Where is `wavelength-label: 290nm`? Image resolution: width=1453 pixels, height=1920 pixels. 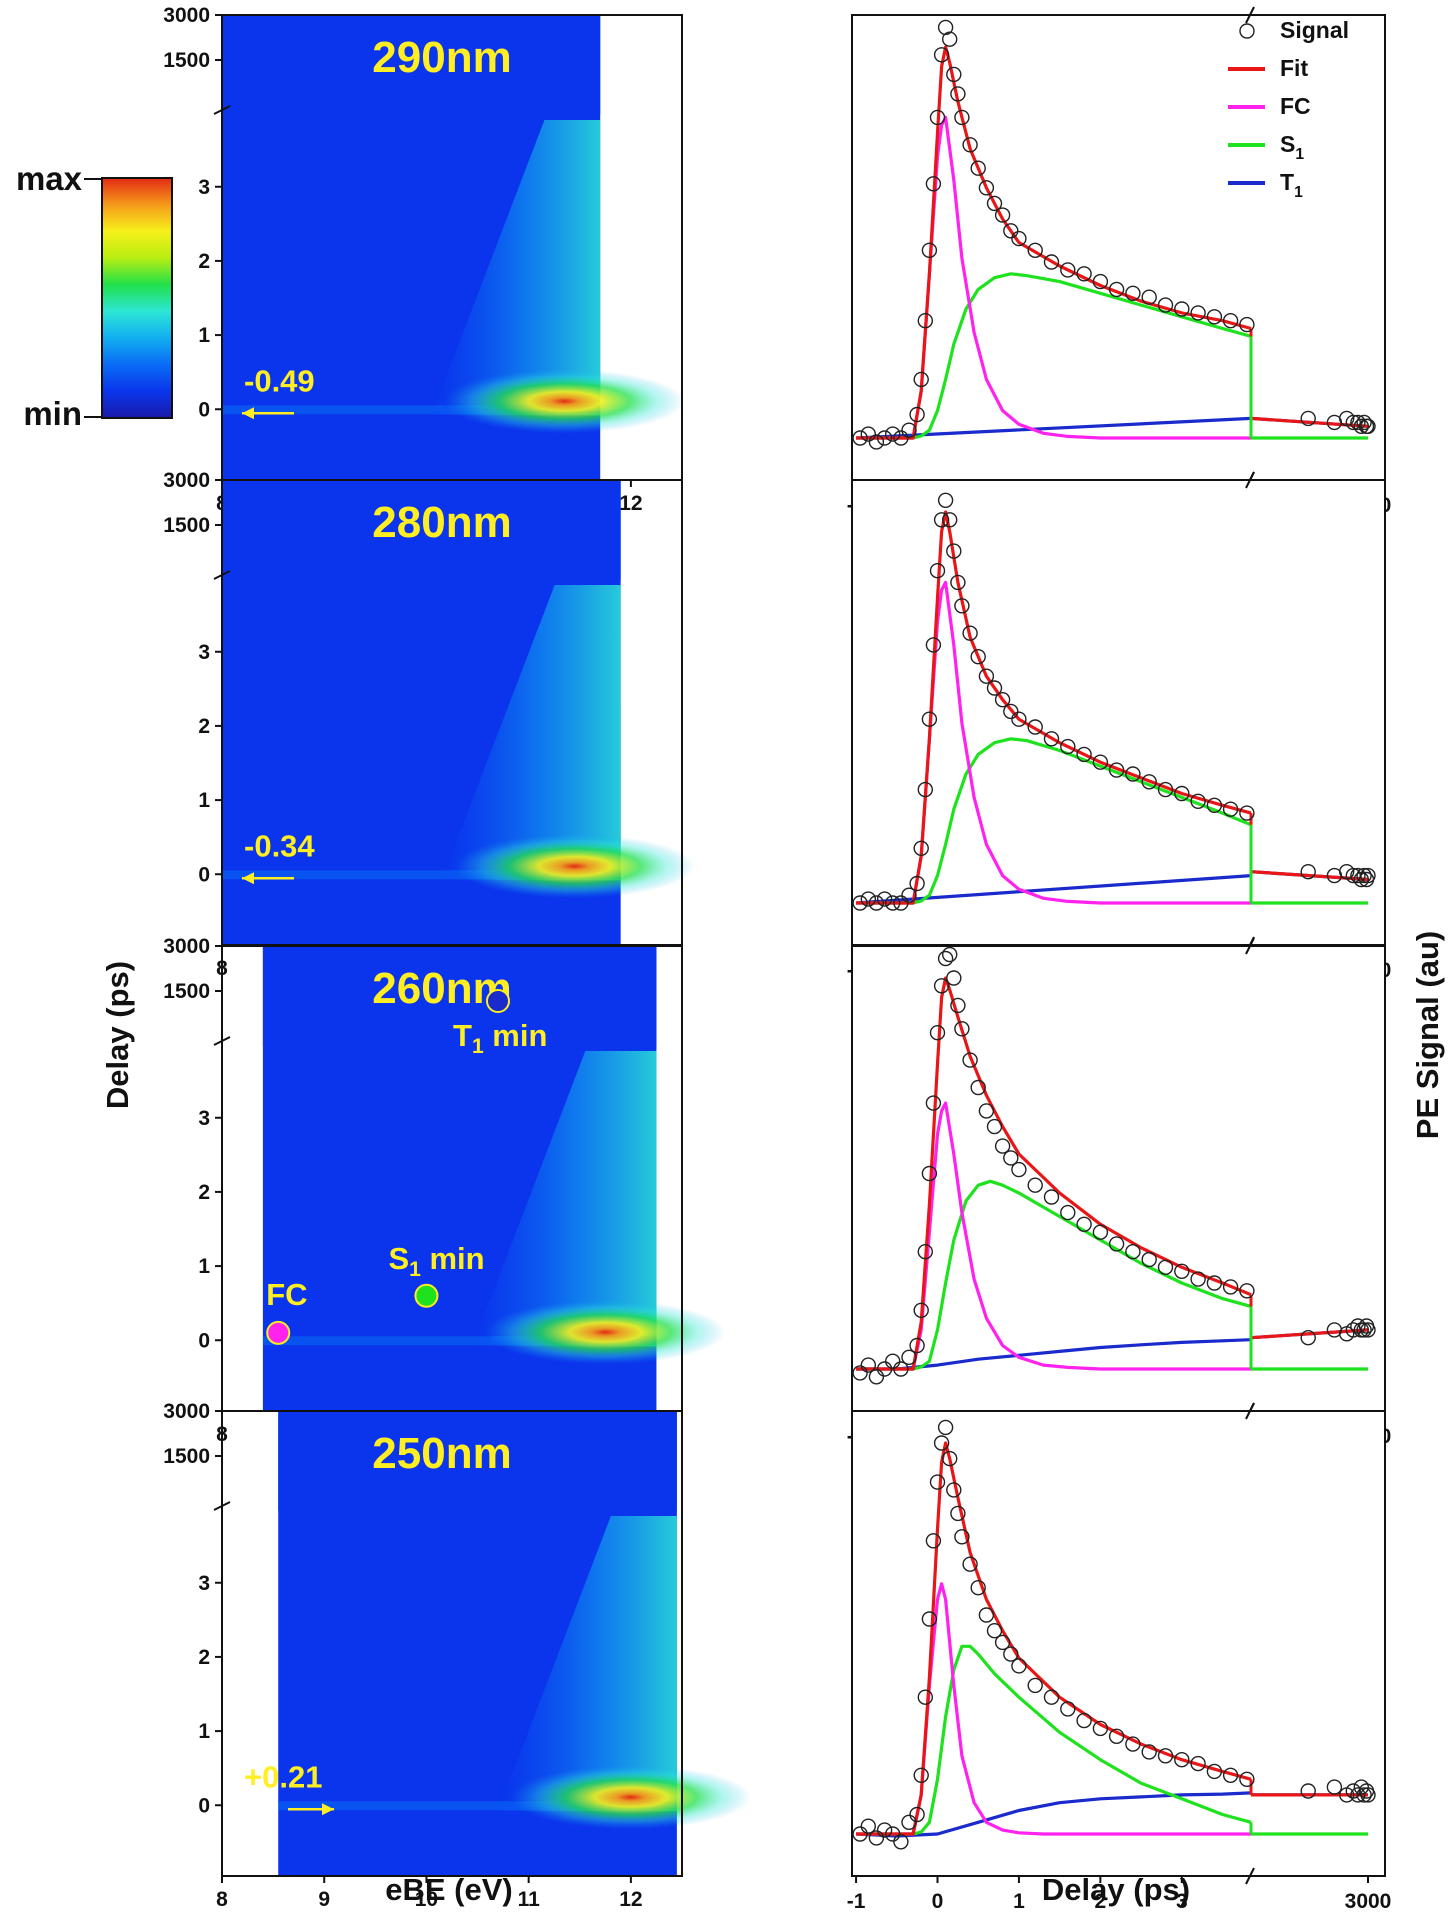
wavelength-label: 290nm is located at coordinates (441, 57).